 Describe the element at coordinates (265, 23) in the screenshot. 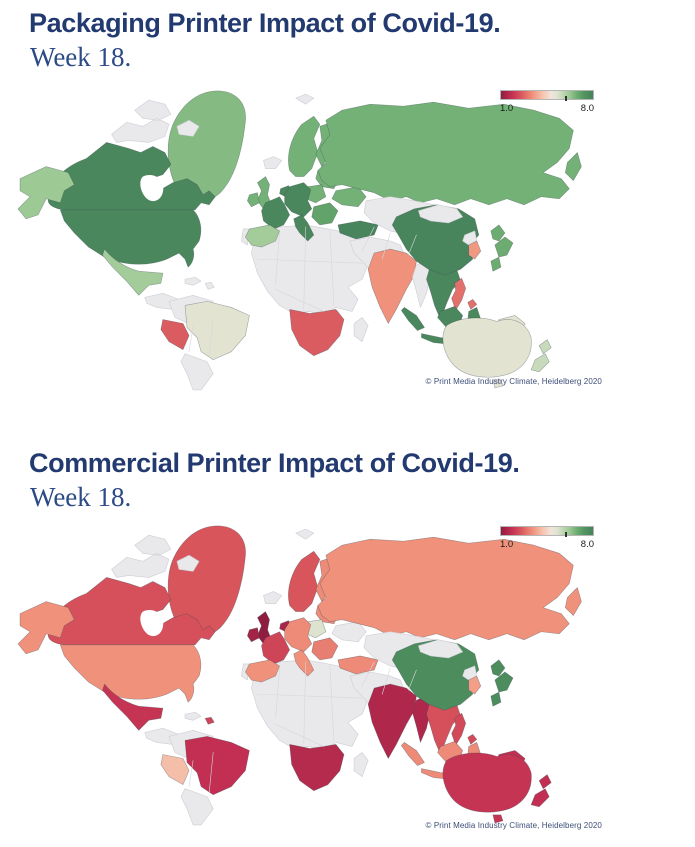

I see `page-title-packaging: Packaging Printer Impact of Covid-19.` at that location.